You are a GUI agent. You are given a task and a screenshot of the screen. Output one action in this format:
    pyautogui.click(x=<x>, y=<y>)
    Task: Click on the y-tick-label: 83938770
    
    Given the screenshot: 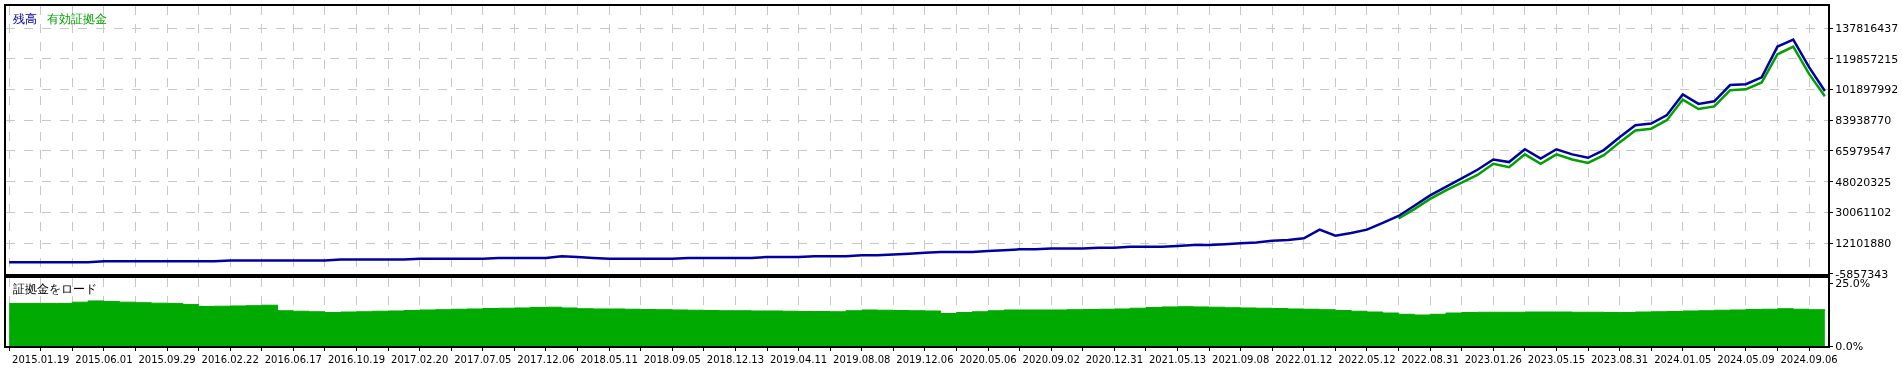 What is the action you would take?
    pyautogui.click(x=1863, y=121)
    